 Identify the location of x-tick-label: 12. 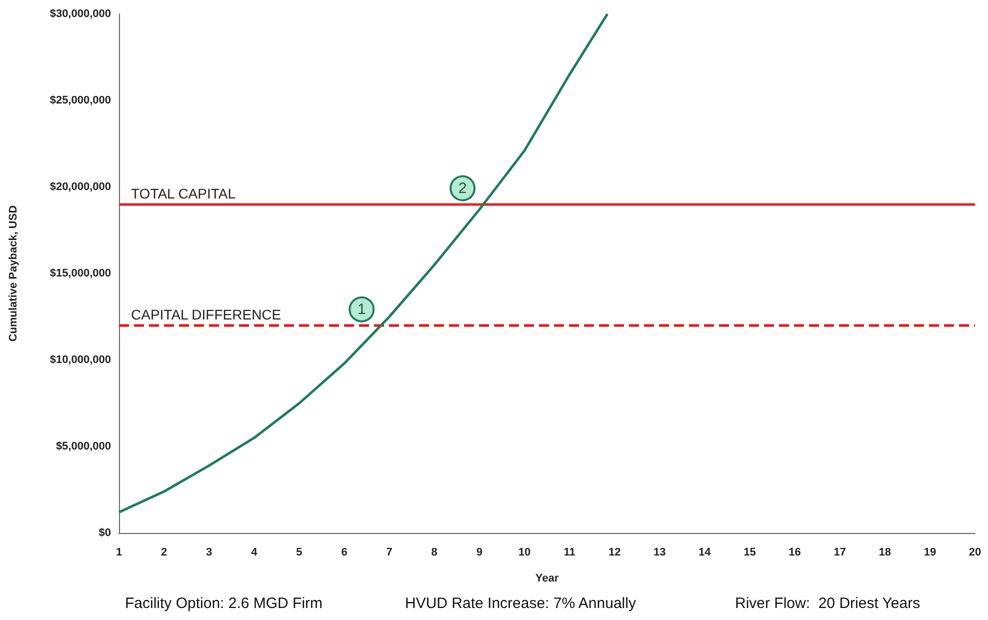
(614, 552).